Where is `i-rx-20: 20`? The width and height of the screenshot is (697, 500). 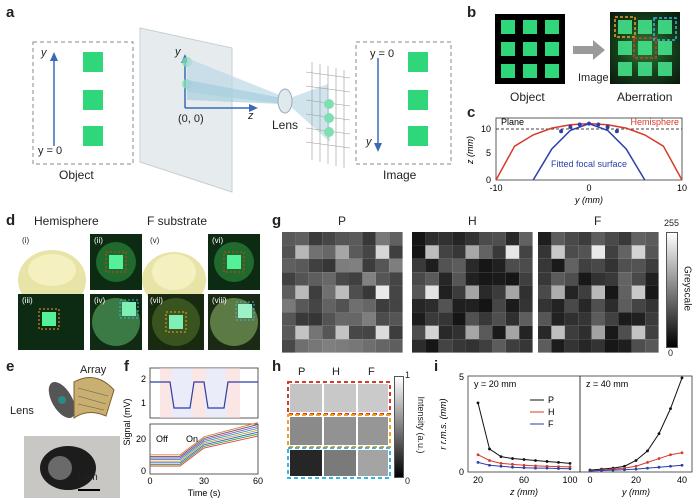 i-rx-20: 20 is located at coordinates (636, 480).